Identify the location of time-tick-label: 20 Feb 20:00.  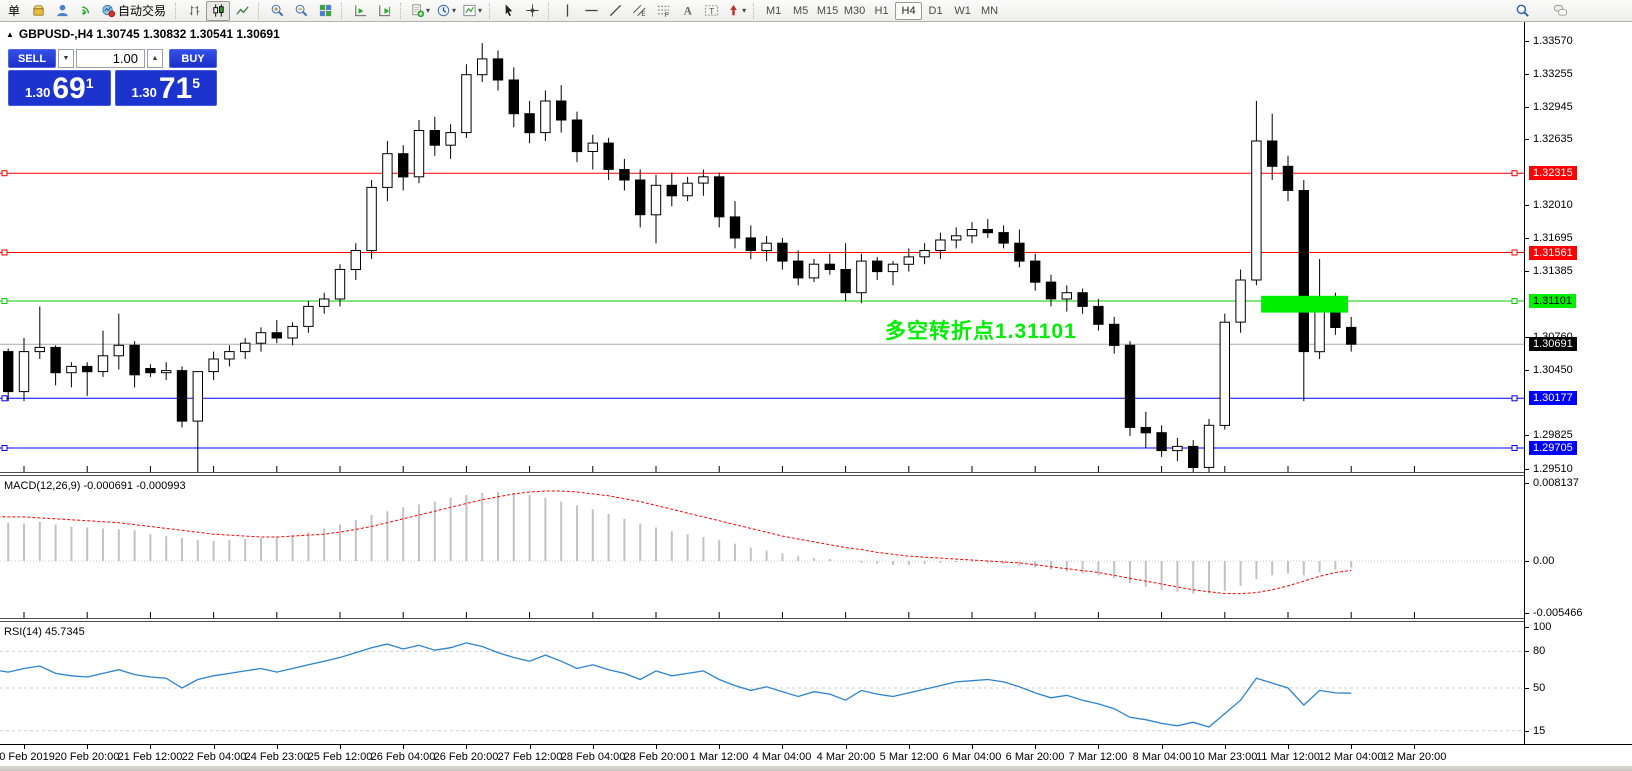
(87, 757).